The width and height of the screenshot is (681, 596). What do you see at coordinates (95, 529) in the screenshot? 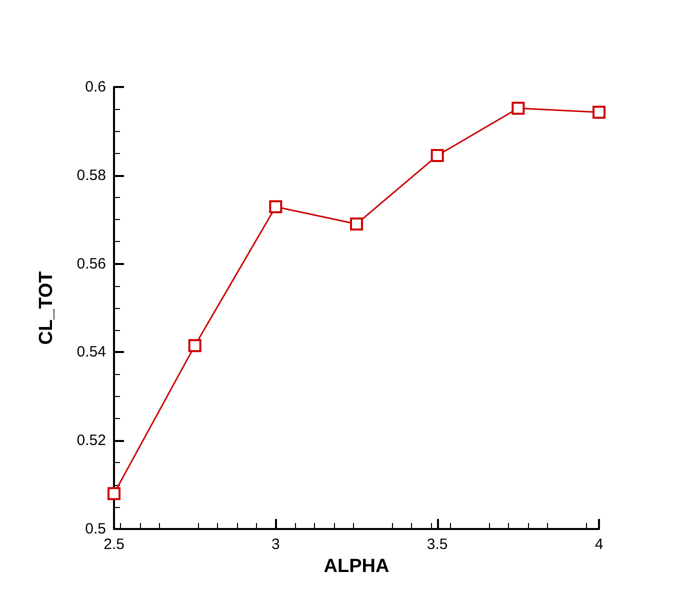
I see `y-tick-label: 0.5` at bounding box center [95, 529].